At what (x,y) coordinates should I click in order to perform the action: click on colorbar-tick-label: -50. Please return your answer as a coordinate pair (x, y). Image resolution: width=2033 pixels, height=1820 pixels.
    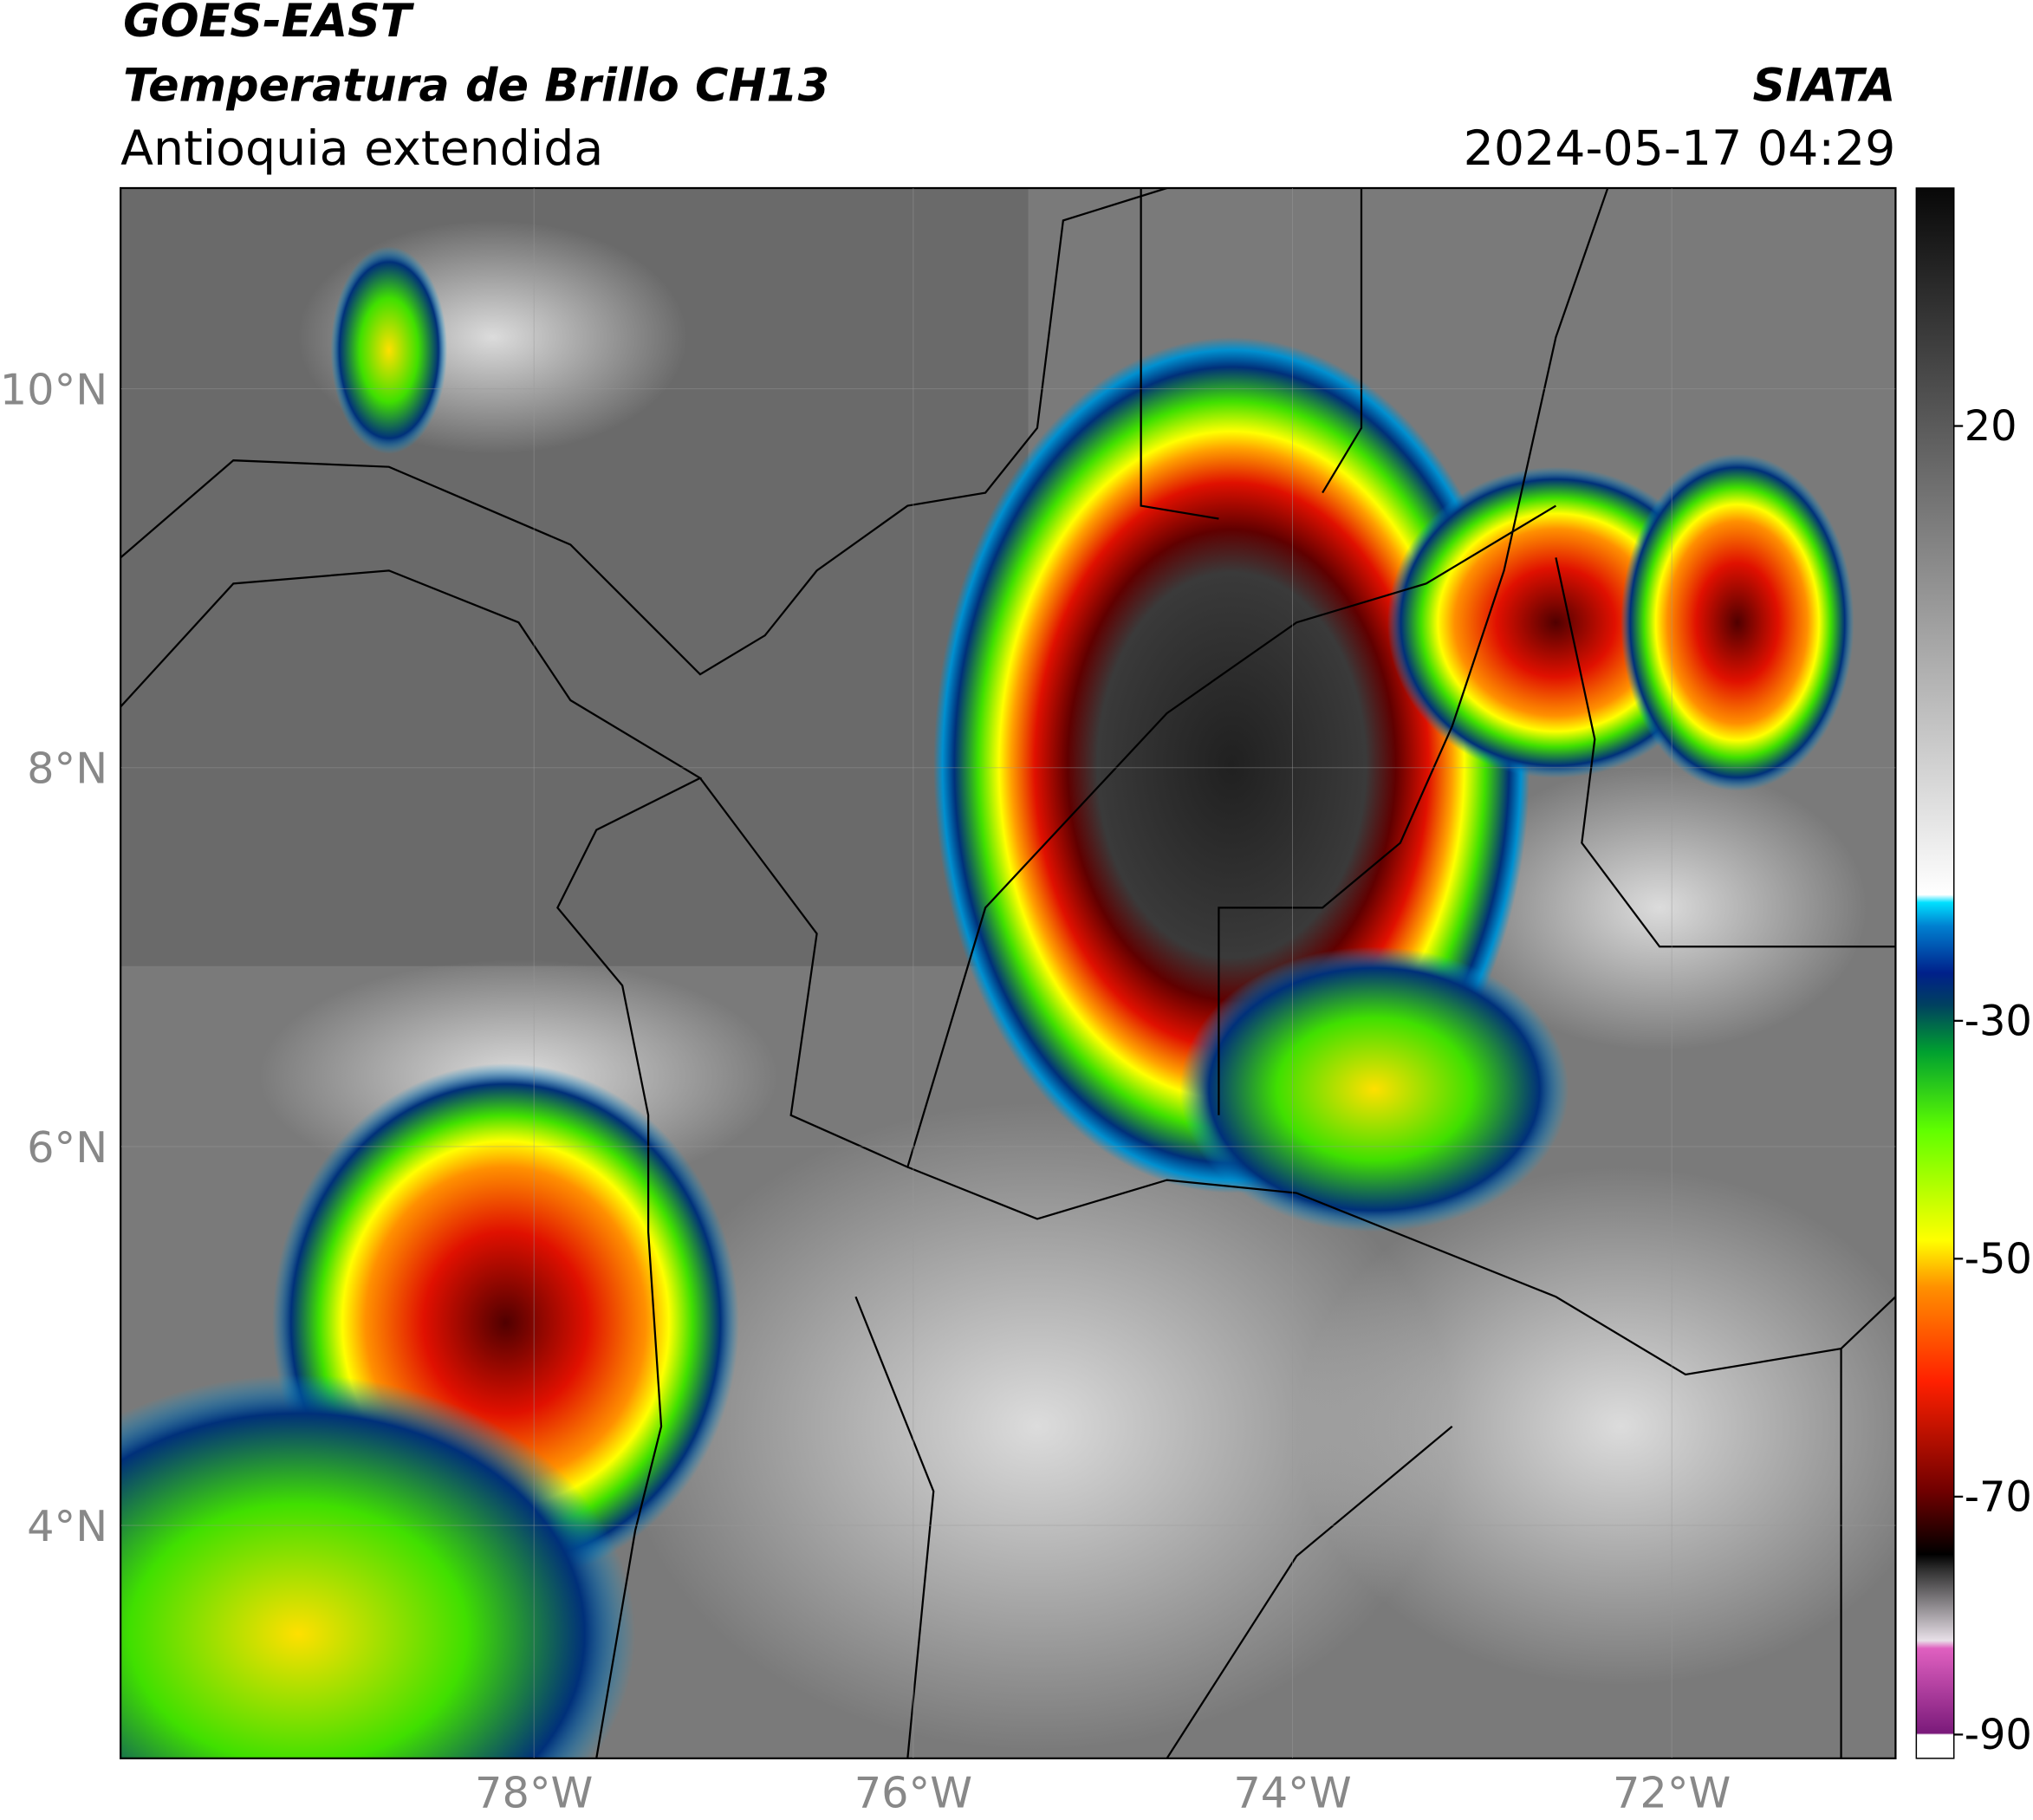
    Looking at the image, I should click on (1998, 1260).